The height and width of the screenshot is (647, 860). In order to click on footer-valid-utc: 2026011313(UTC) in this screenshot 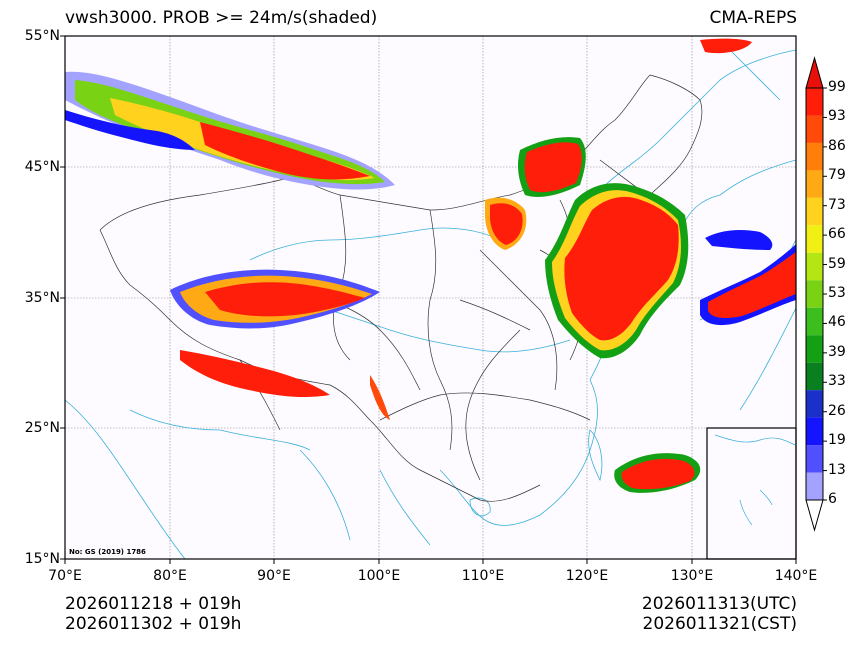, I will do `click(719, 604)`.